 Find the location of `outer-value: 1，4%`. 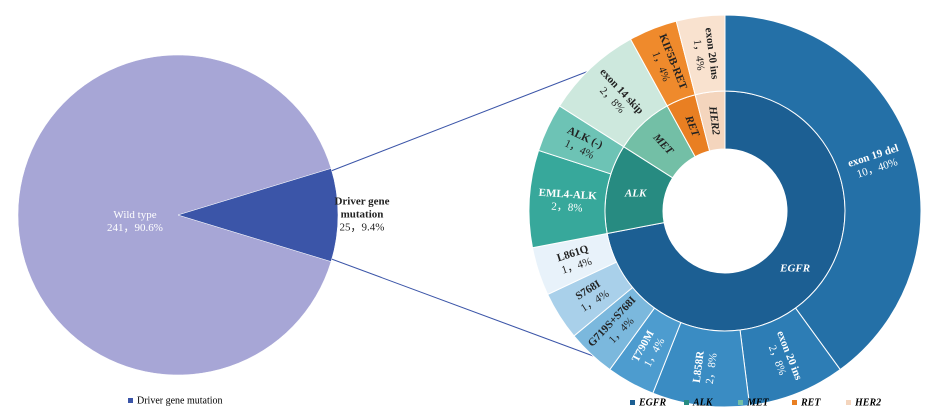

outer-value: 1，4% is located at coordinates (699, 55).